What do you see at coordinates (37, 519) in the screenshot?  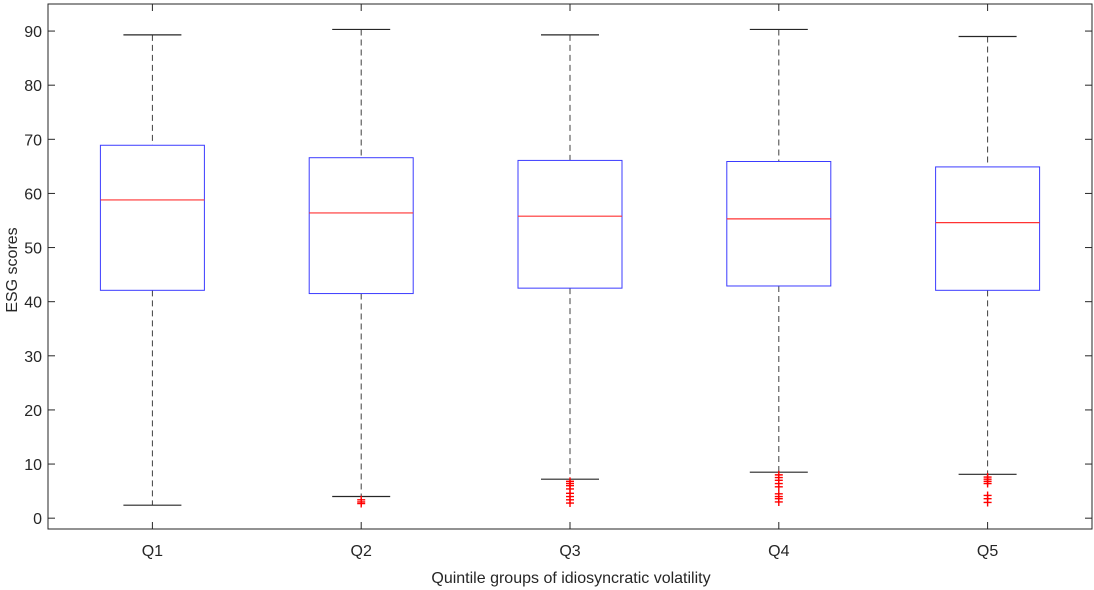 I see `y-tick-label: 0` at bounding box center [37, 519].